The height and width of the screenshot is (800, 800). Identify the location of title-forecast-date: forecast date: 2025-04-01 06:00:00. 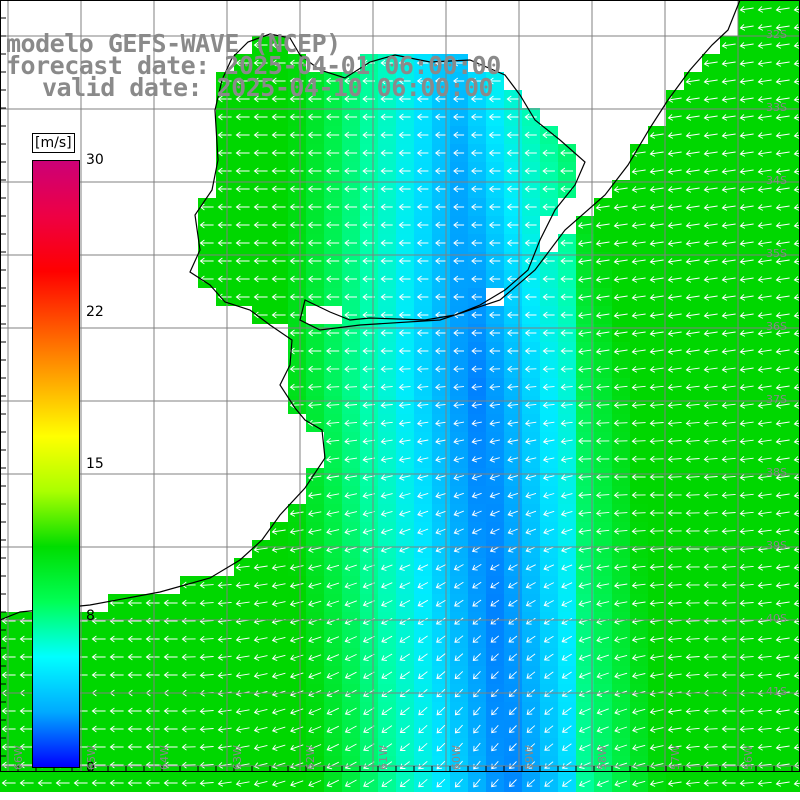
(253, 65).